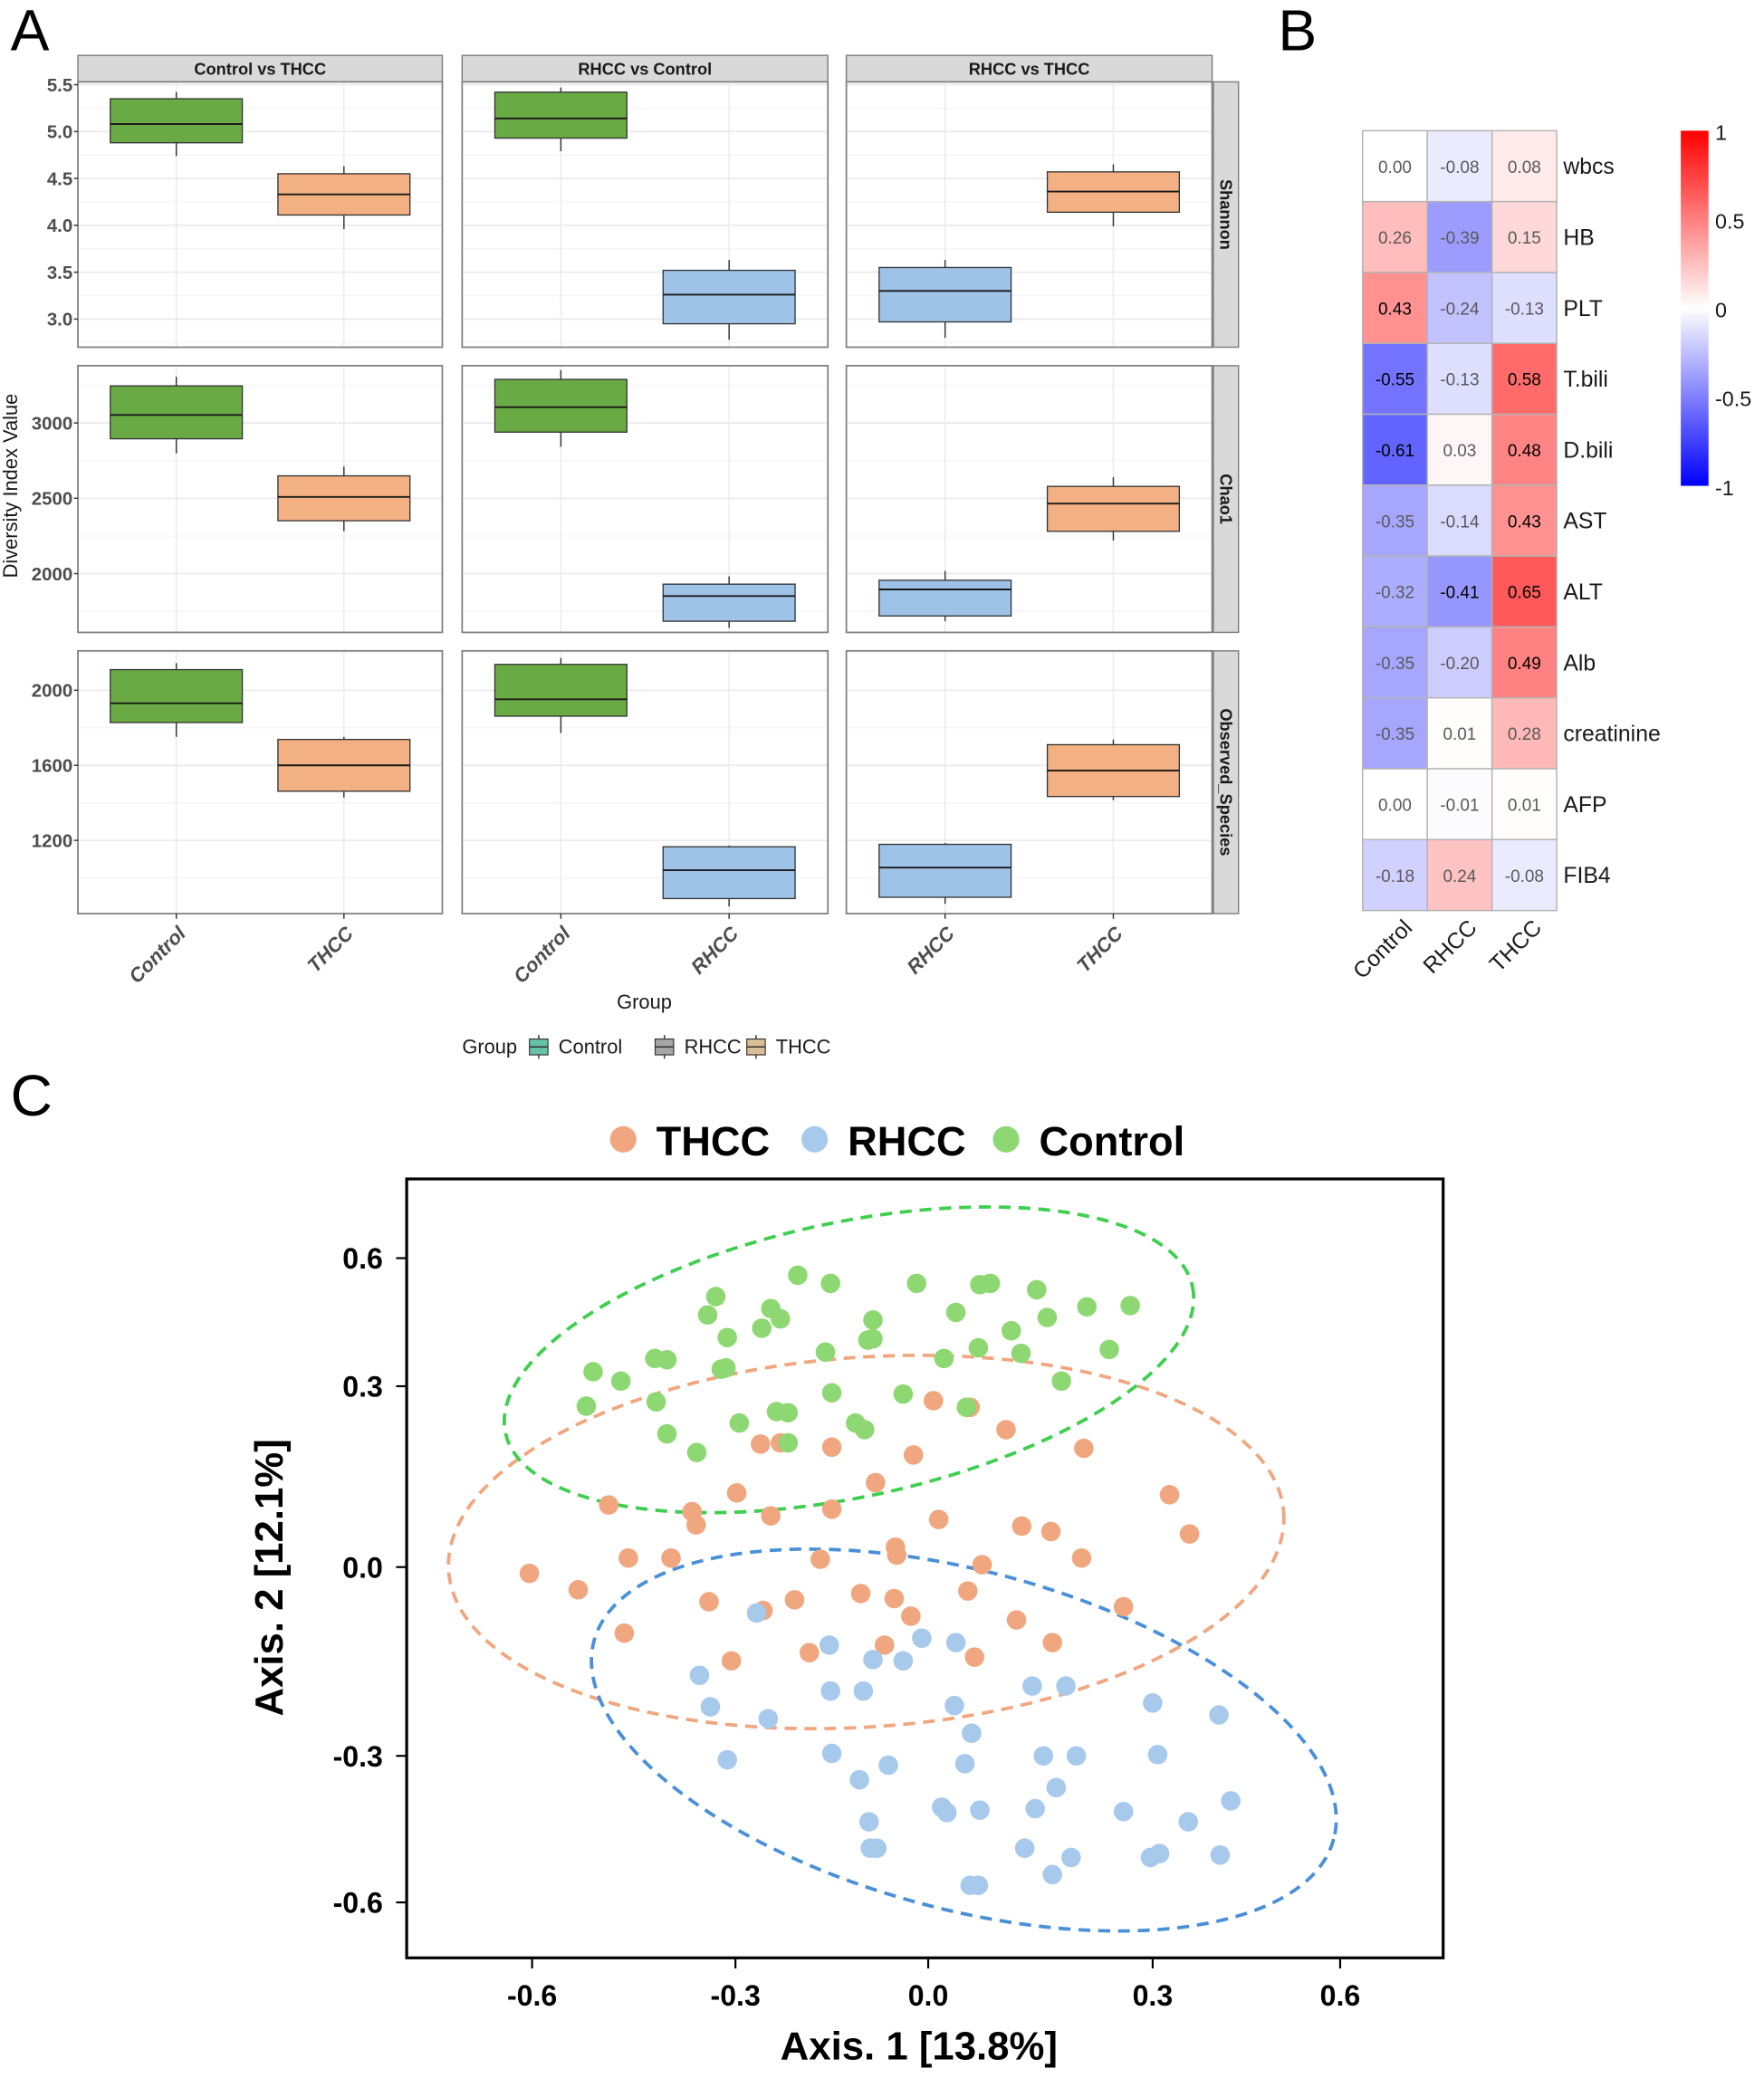 The image size is (1764, 2078). What do you see at coordinates (1730, 222) in the screenshot?
I see `colorbar-tick-label: 0.5` at bounding box center [1730, 222].